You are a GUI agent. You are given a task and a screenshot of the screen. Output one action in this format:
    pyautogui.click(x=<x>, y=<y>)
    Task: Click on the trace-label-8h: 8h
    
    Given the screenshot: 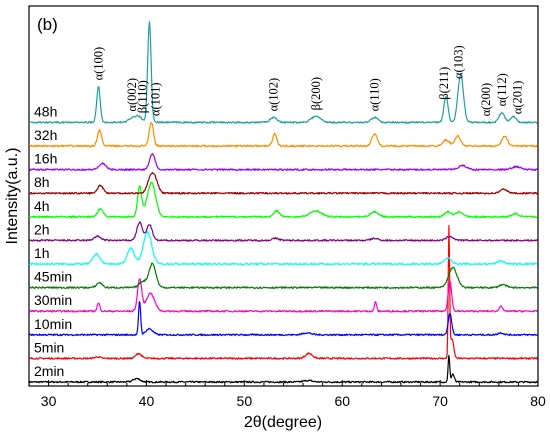 What is the action you would take?
    pyautogui.click(x=42, y=182)
    